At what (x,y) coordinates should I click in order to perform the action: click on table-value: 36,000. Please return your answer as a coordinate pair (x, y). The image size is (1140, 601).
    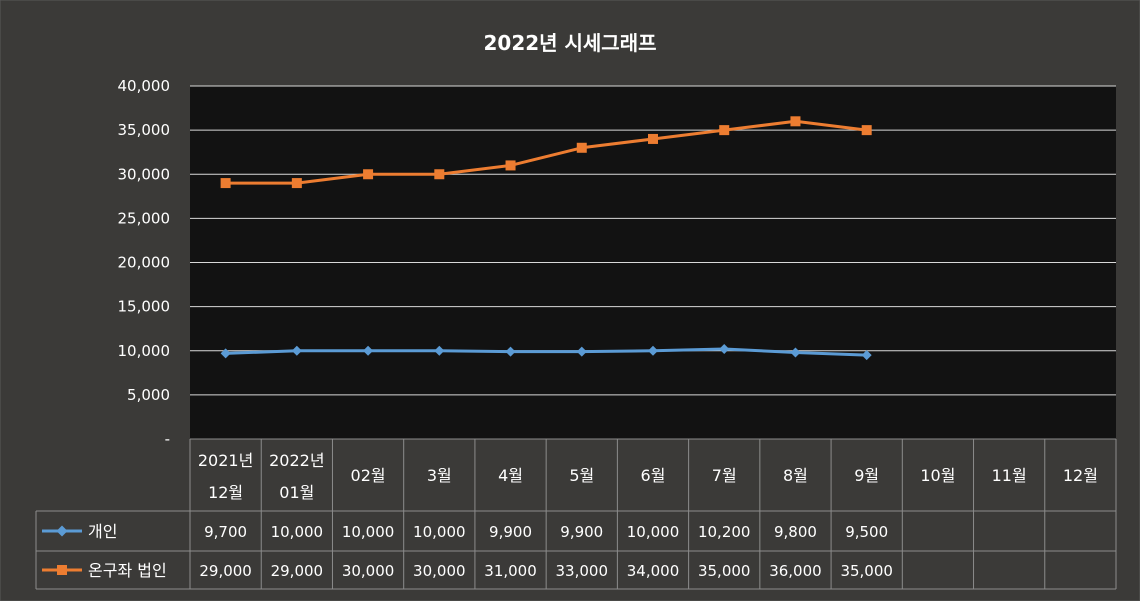
    Looking at the image, I should click on (795, 571).